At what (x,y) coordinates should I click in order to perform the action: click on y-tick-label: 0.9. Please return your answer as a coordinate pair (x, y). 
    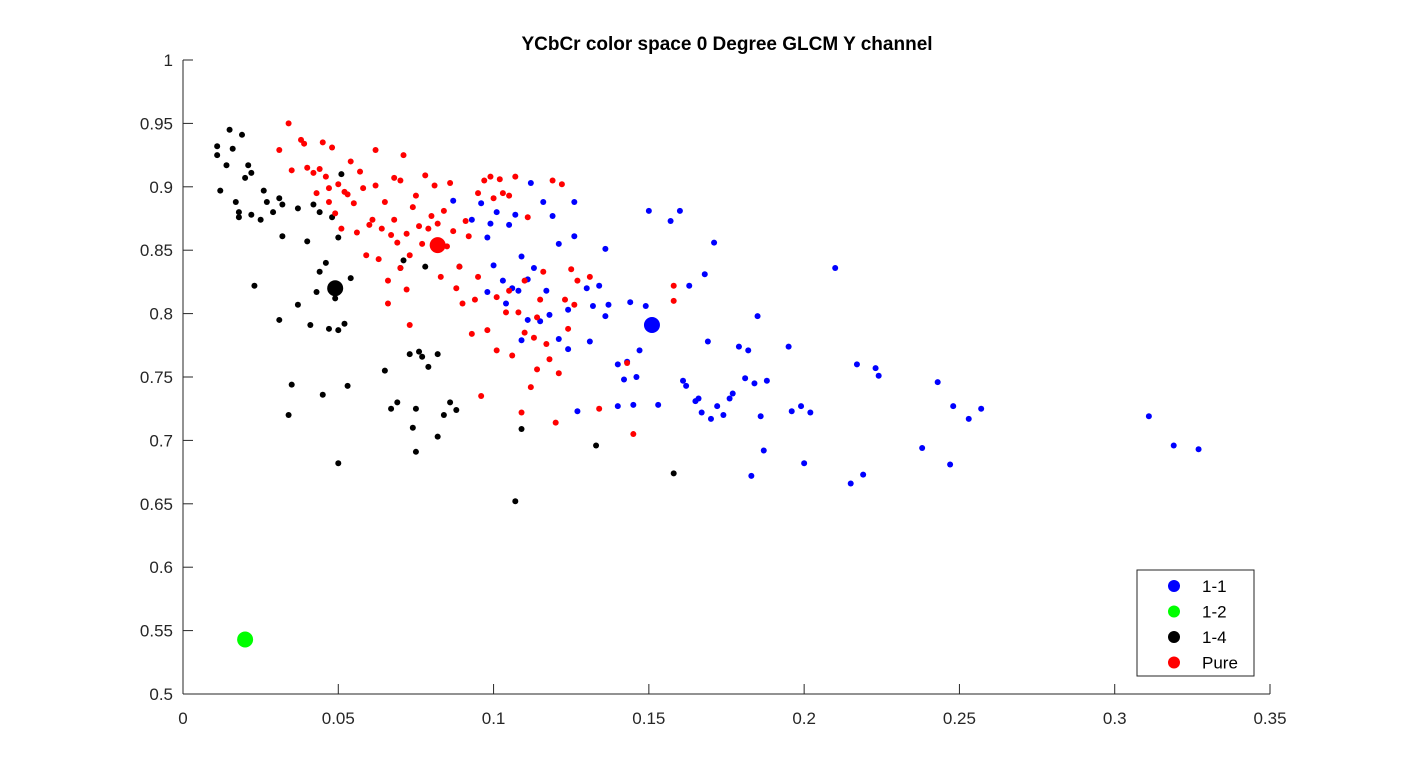
    Looking at the image, I should click on (161, 187).